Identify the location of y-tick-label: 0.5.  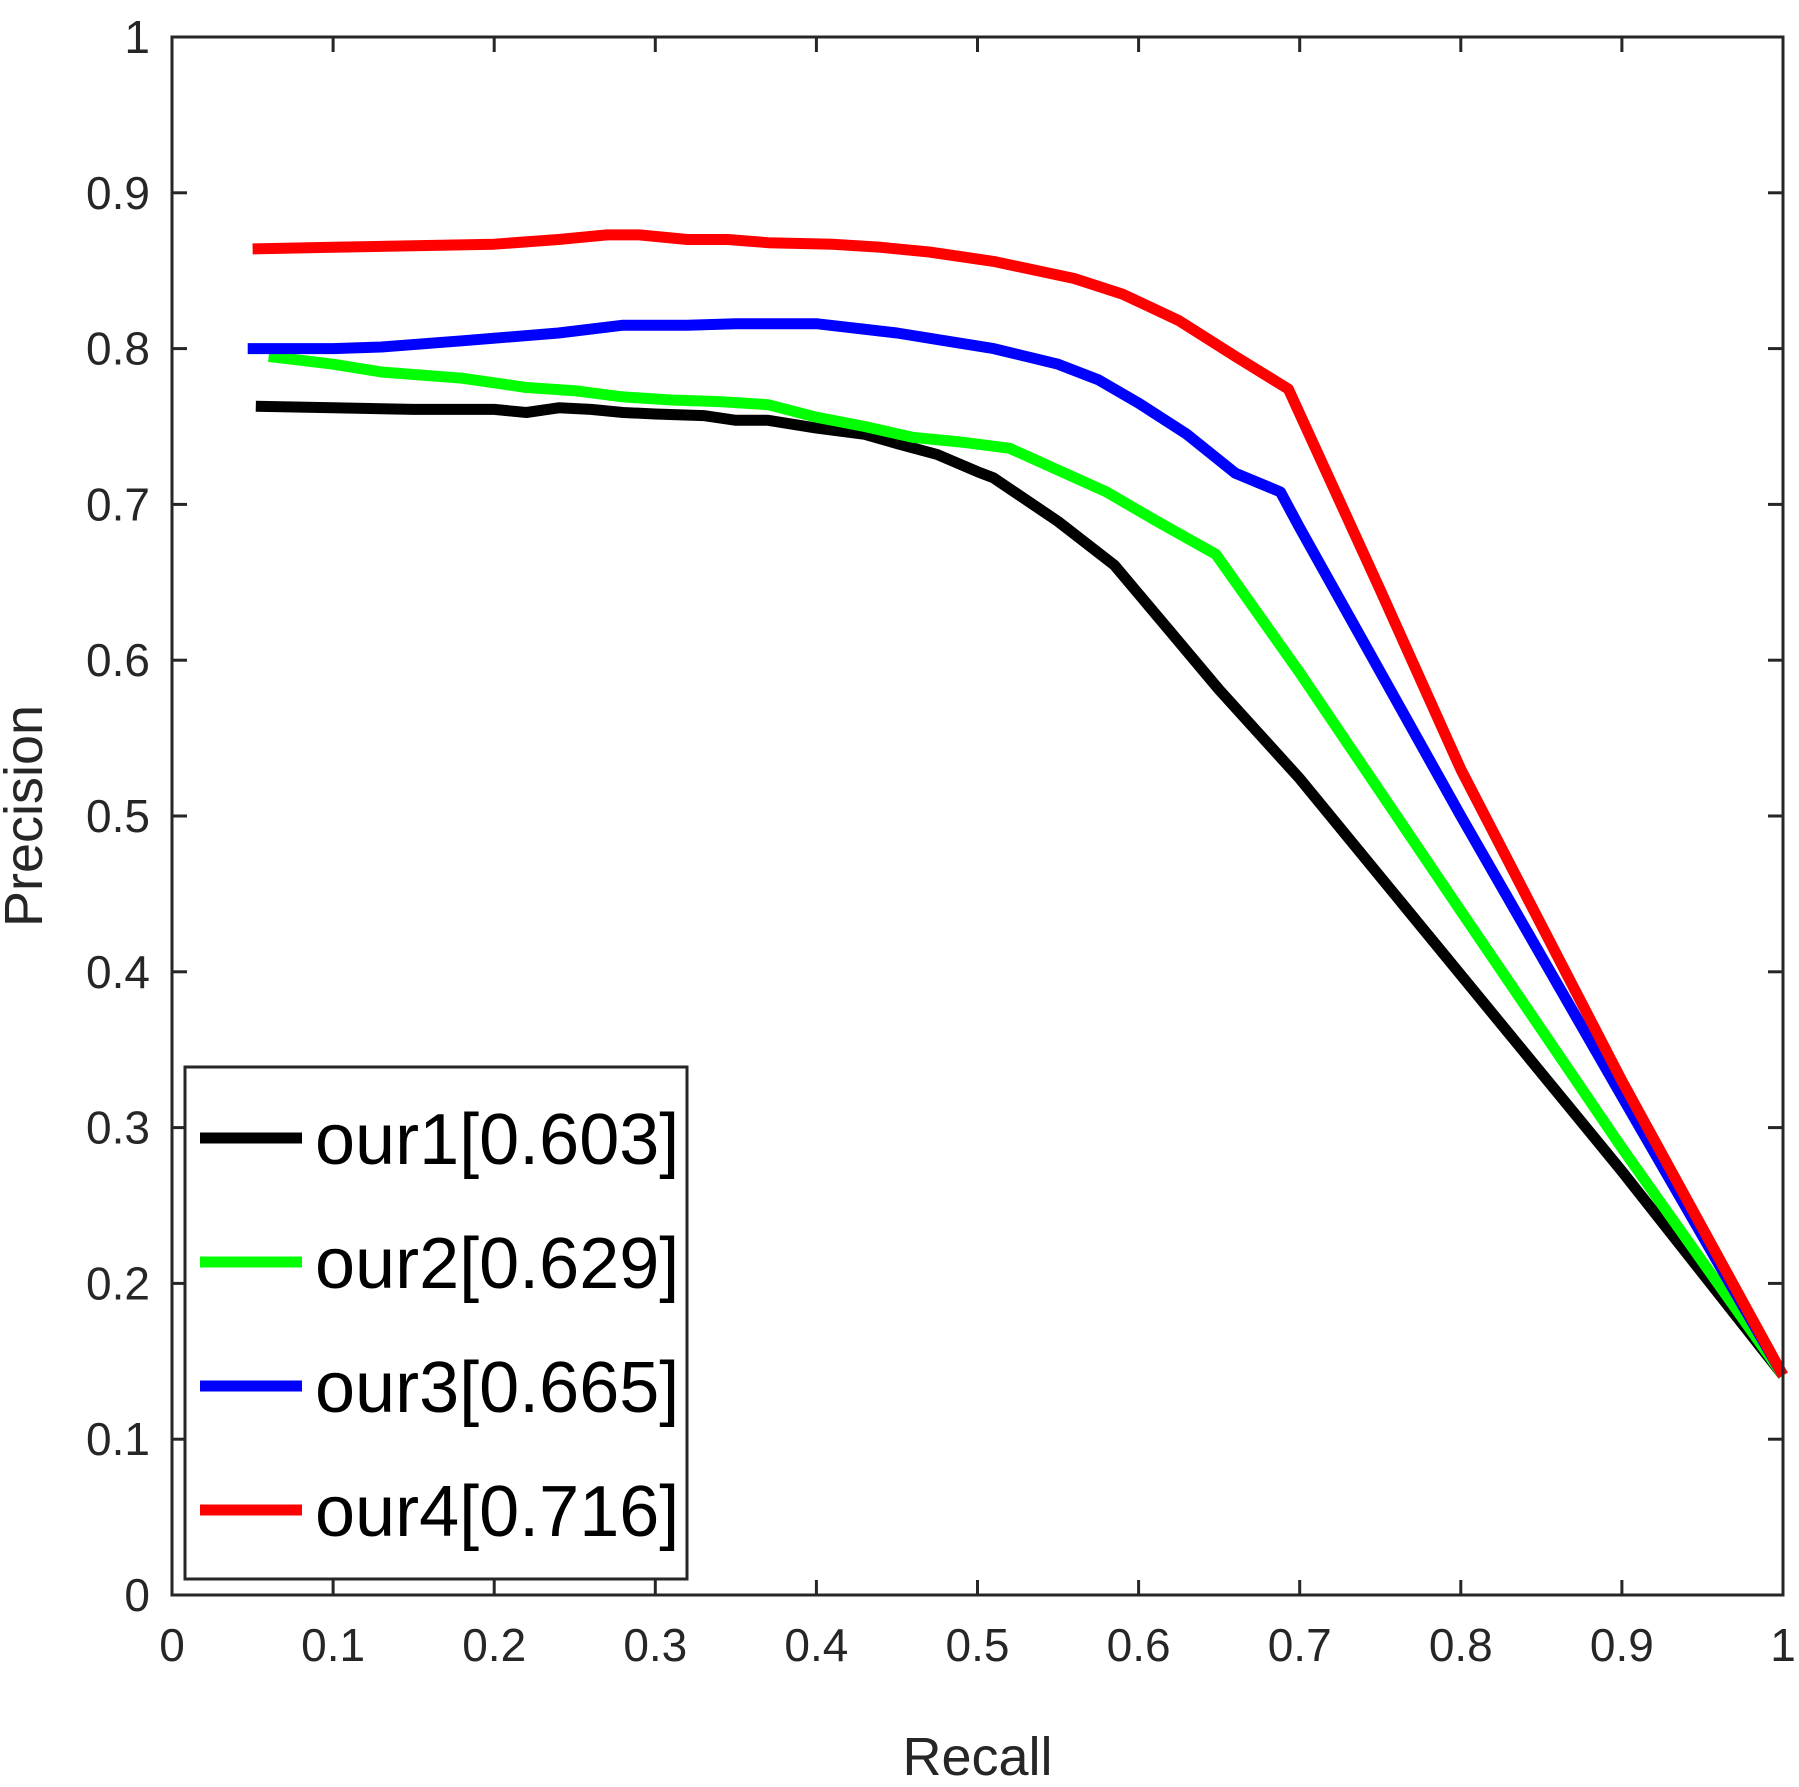
(118, 816).